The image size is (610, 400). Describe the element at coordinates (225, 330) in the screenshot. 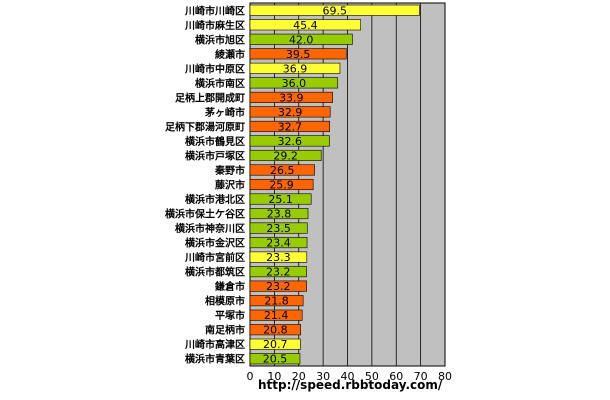

I see `category-label: 南足柄市` at that location.